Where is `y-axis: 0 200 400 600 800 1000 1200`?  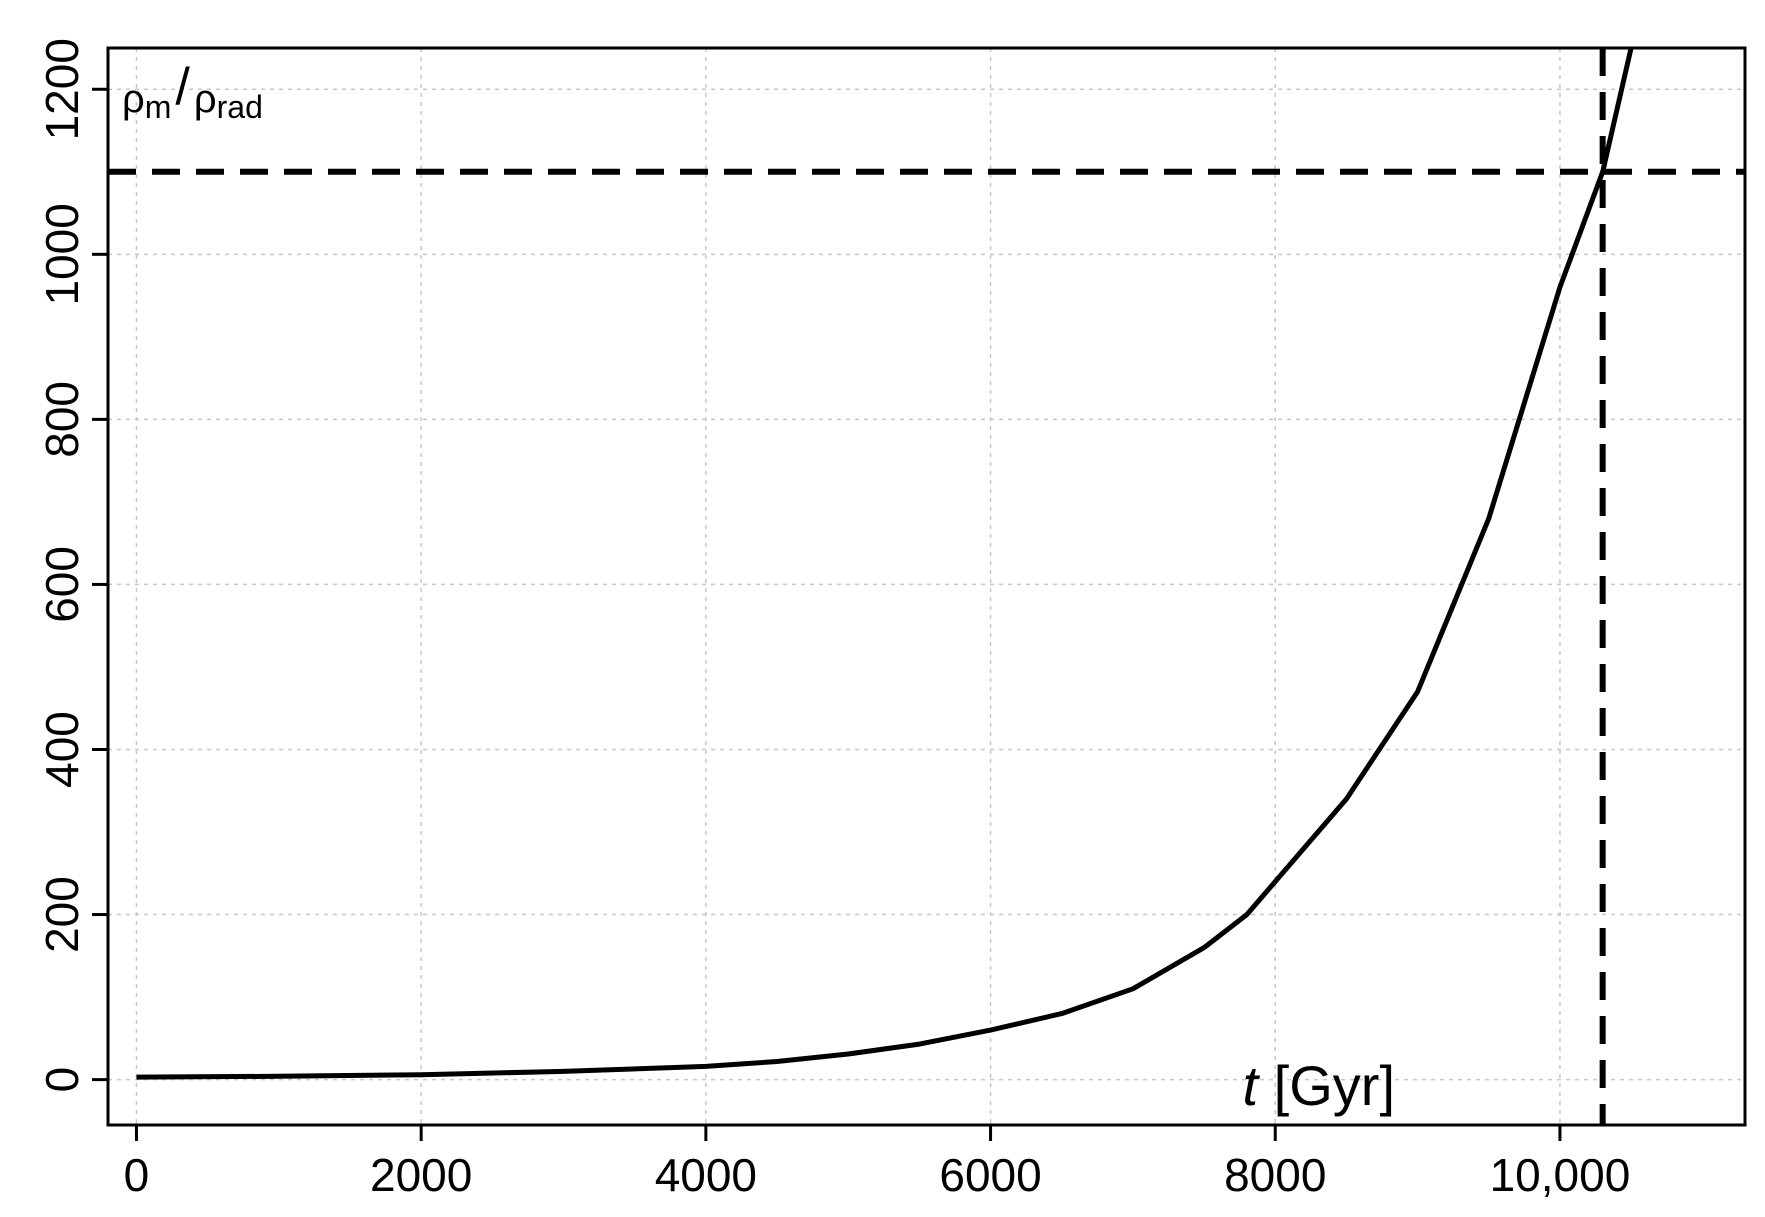
y-axis: 0 200 400 600 800 1000 1200 is located at coordinates (72, 565).